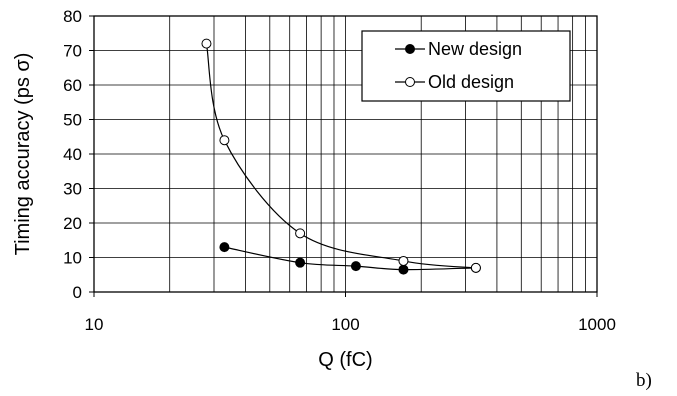 Image resolution: width=677 pixels, height=396 pixels. What do you see at coordinates (72, 16) in the screenshot?
I see `y-tick-label: 80` at bounding box center [72, 16].